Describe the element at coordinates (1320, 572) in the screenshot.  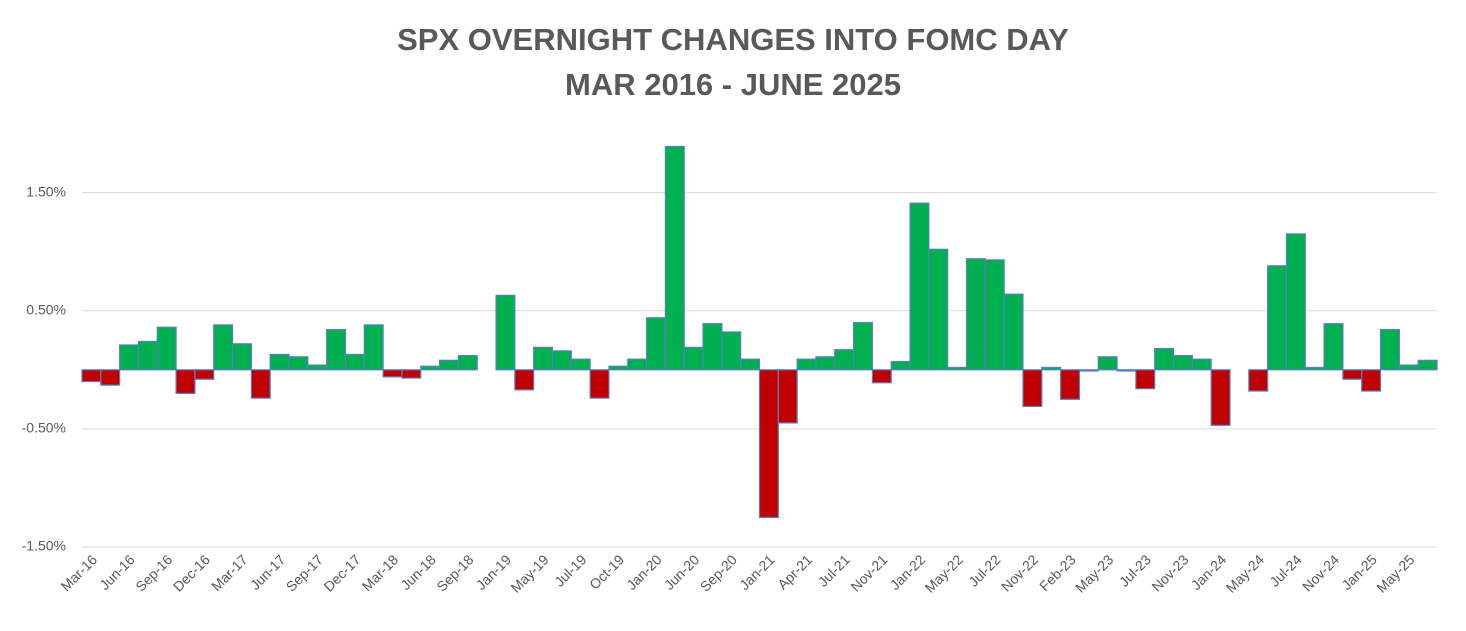
I see `x-tick-label: Nov-24` at that location.